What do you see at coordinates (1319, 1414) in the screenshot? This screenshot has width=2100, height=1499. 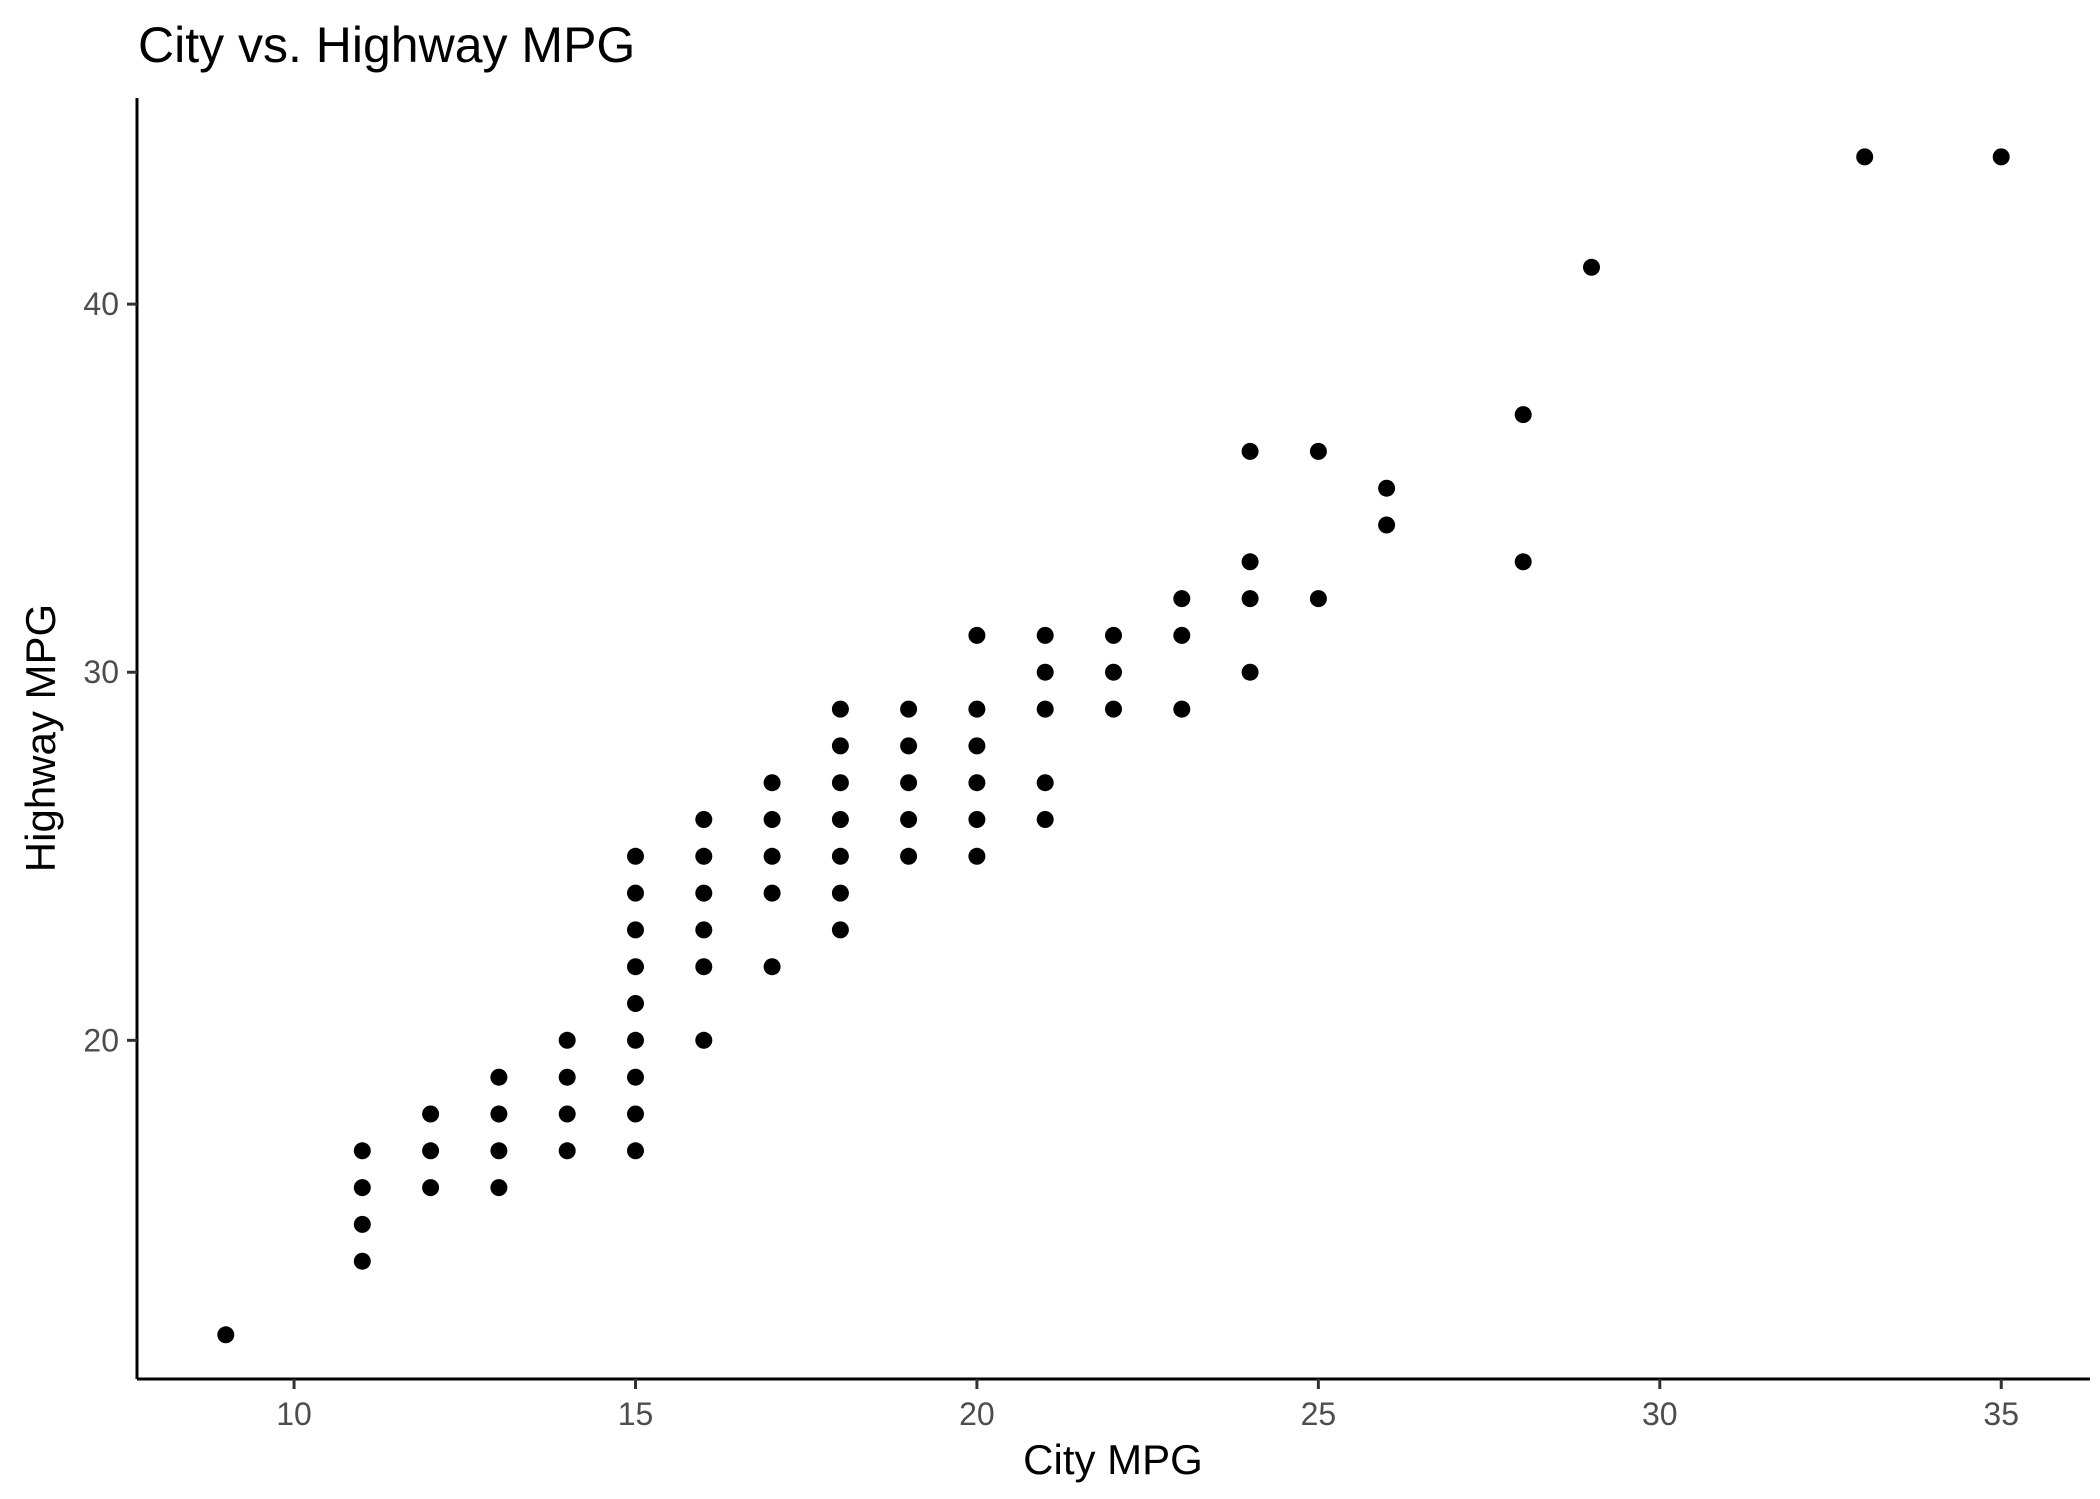 I see `x-tick-label: 25` at bounding box center [1319, 1414].